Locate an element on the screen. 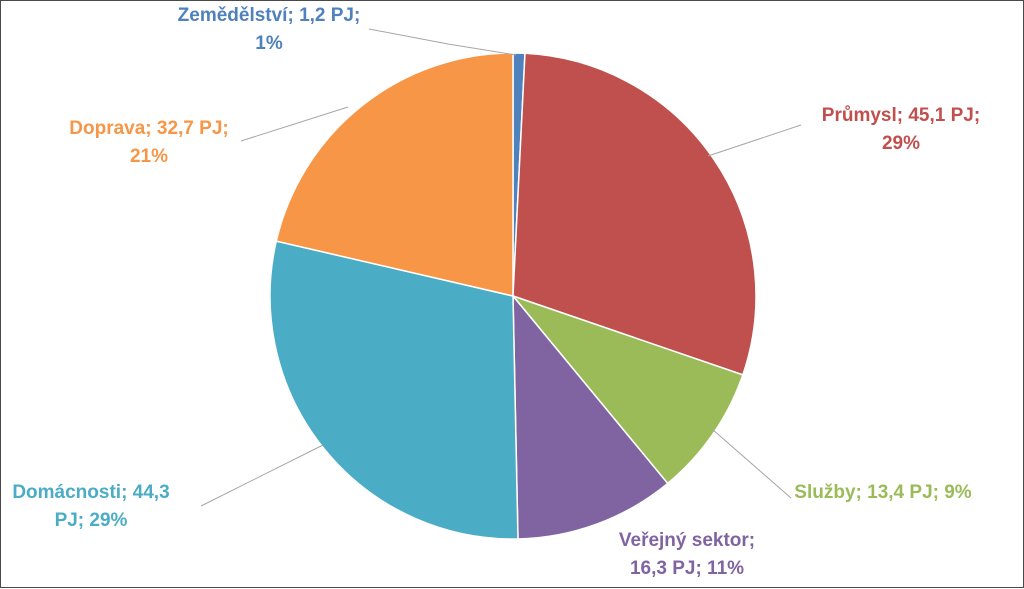 The height and width of the screenshot is (589, 1024). data-label-line: 29% is located at coordinates (901, 143).